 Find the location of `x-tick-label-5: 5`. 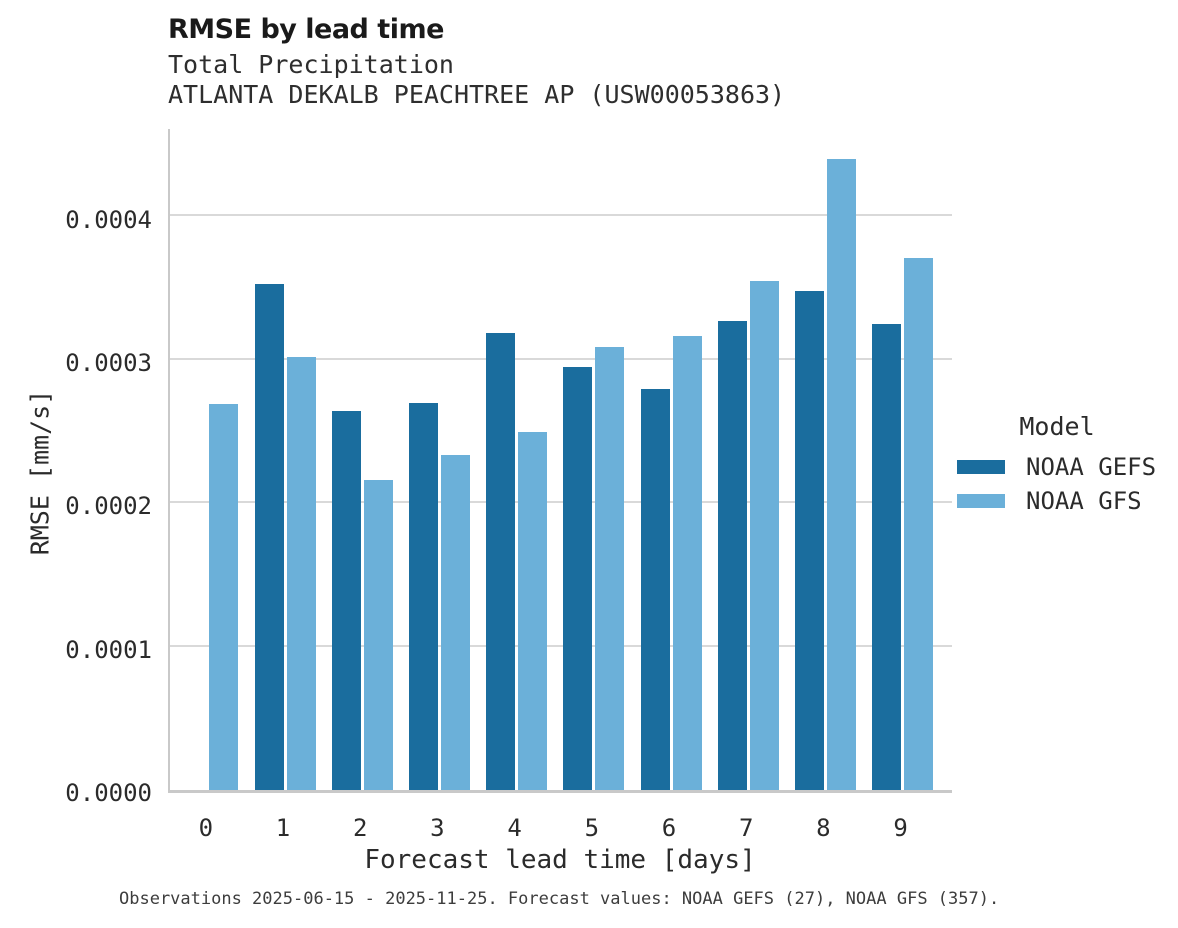

x-tick-label-5: 5 is located at coordinates (592, 828).